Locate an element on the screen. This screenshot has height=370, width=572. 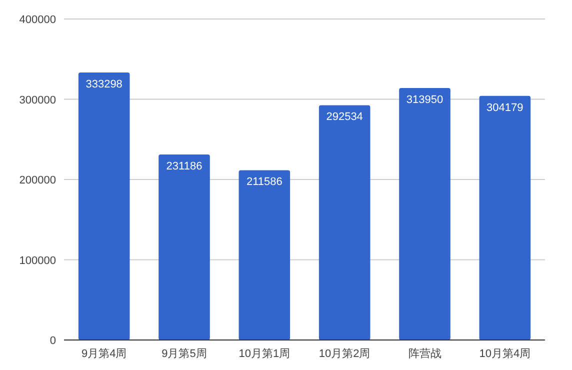
x-tick-label: 10月第1周 is located at coordinates (264, 354).